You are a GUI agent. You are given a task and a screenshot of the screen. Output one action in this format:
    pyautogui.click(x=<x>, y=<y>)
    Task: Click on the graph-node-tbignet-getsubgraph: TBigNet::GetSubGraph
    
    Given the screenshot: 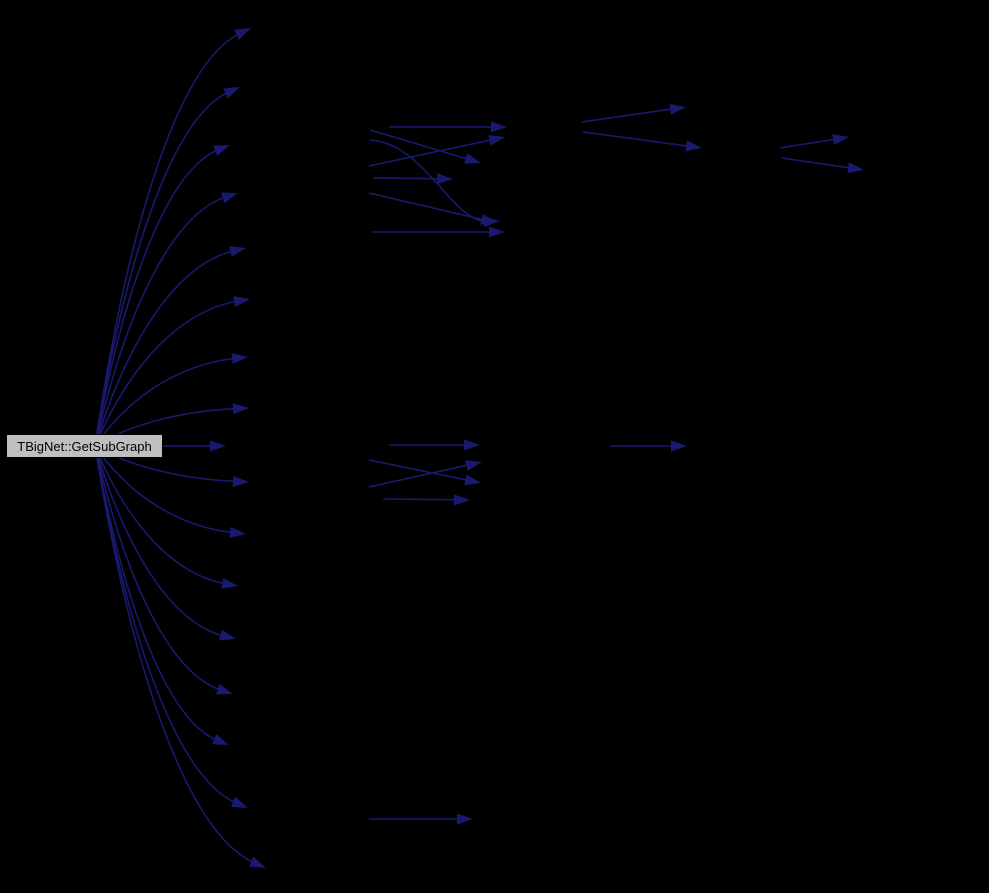 What is the action you would take?
    pyautogui.click(x=84, y=446)
    